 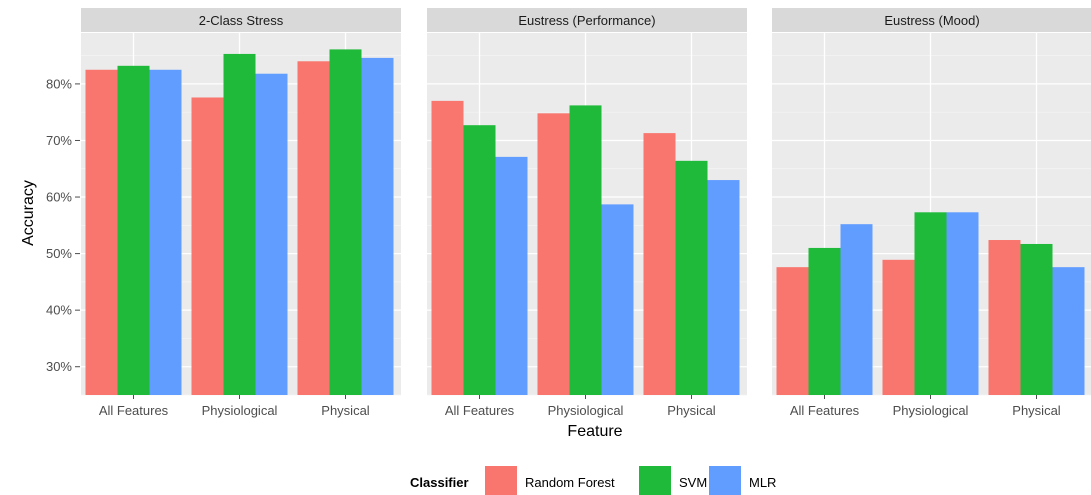 What do you see at coordinates (59, 310) in the screenshot?
I see `y-tick-label: 40%` at bounding box center [59, 310].